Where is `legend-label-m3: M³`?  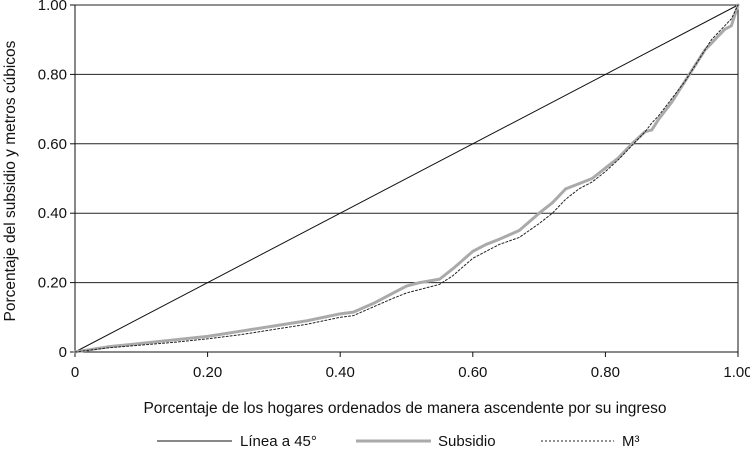
legend-label-m3: M³ is located at coordinates (631, 440).